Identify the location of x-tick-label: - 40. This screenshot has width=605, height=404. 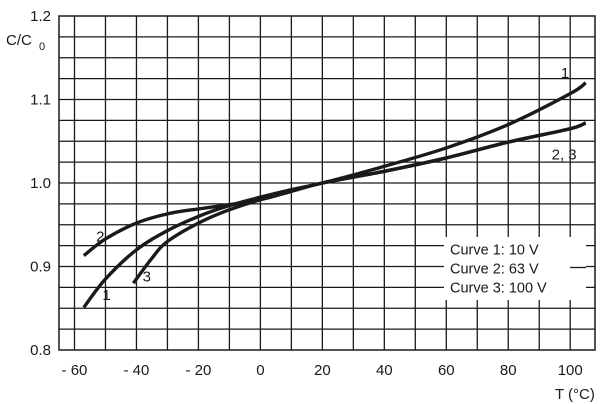
(137, 370).